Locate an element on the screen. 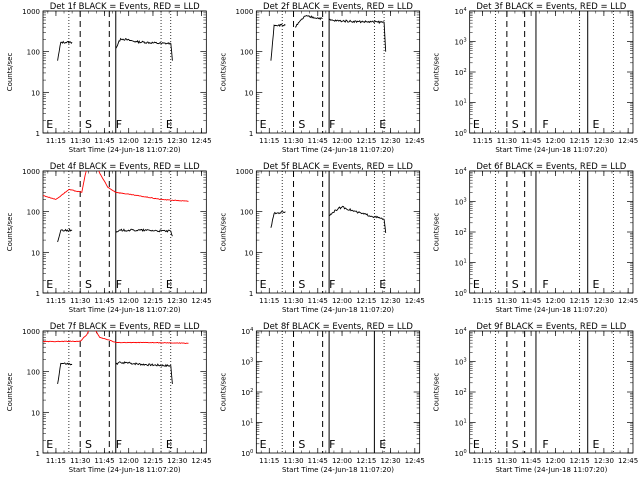  y-tick-label: 1000 is located at coordinates (31, 172).